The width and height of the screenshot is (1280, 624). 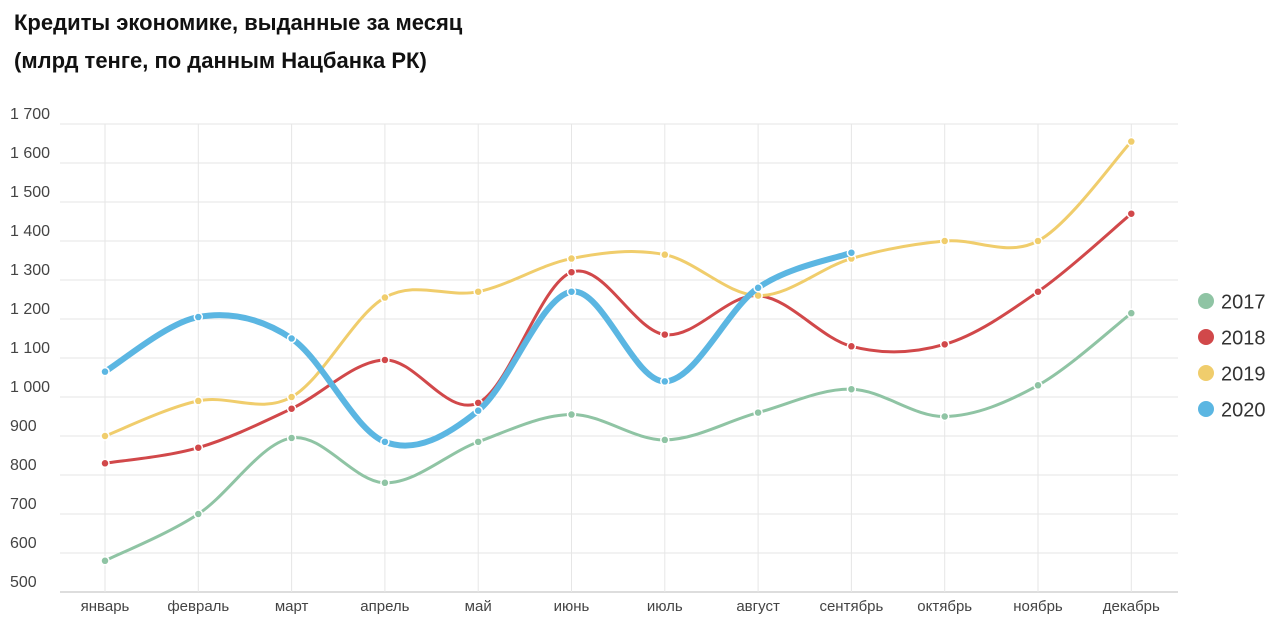 I want to click on x-tick-label: декабрь, so click(x=1131, y=606).